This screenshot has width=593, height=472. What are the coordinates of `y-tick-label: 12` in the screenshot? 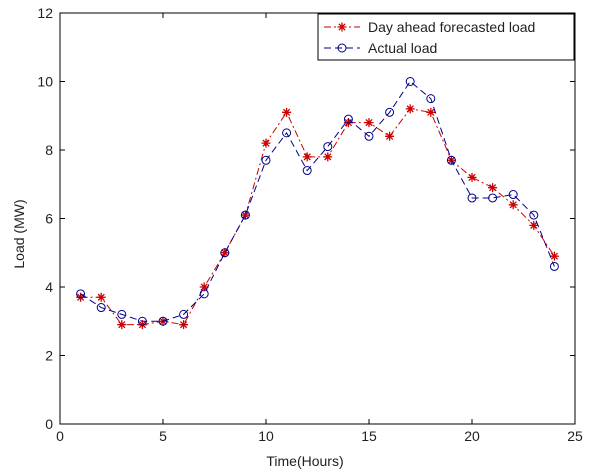 It's located at (45, 13).